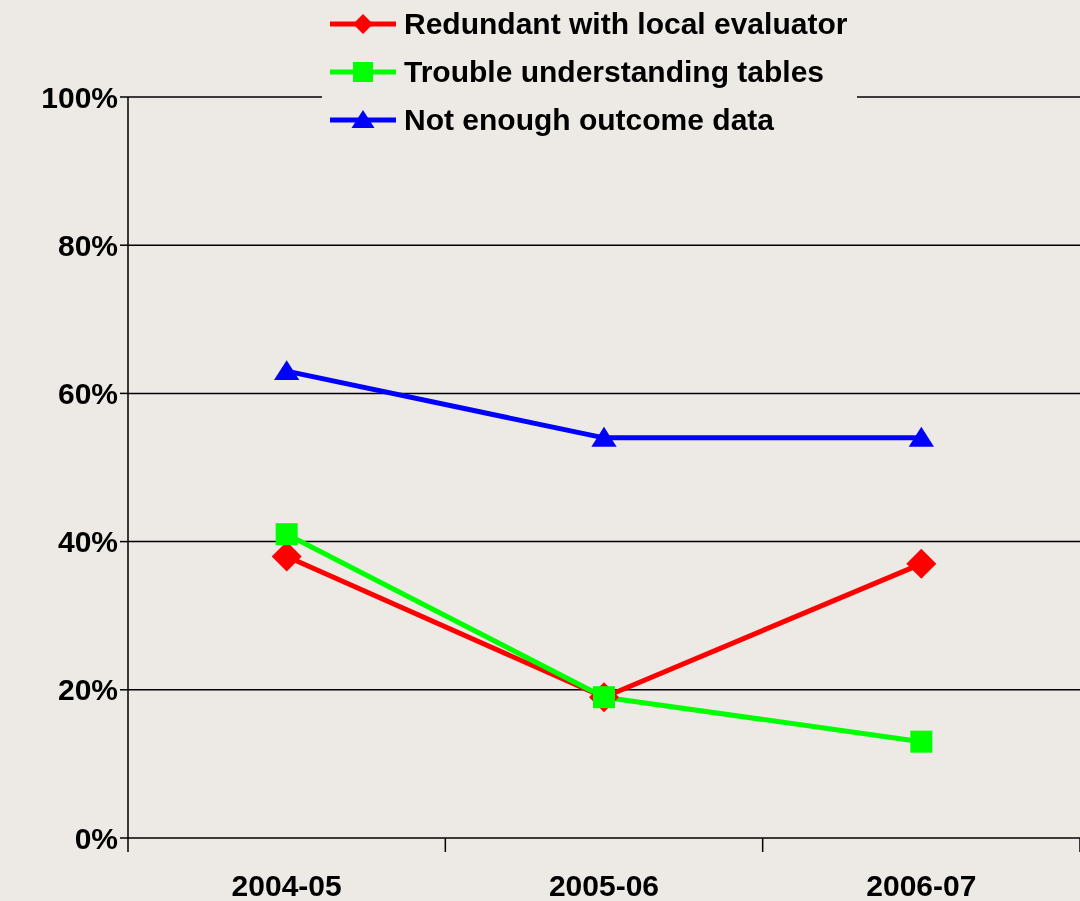 The height and width of the screenshot is (901, 1080). Describe the element at coordinates (626, 24) in the screenshot. I see `legend-label: Redundant with local evaluator` at that location.